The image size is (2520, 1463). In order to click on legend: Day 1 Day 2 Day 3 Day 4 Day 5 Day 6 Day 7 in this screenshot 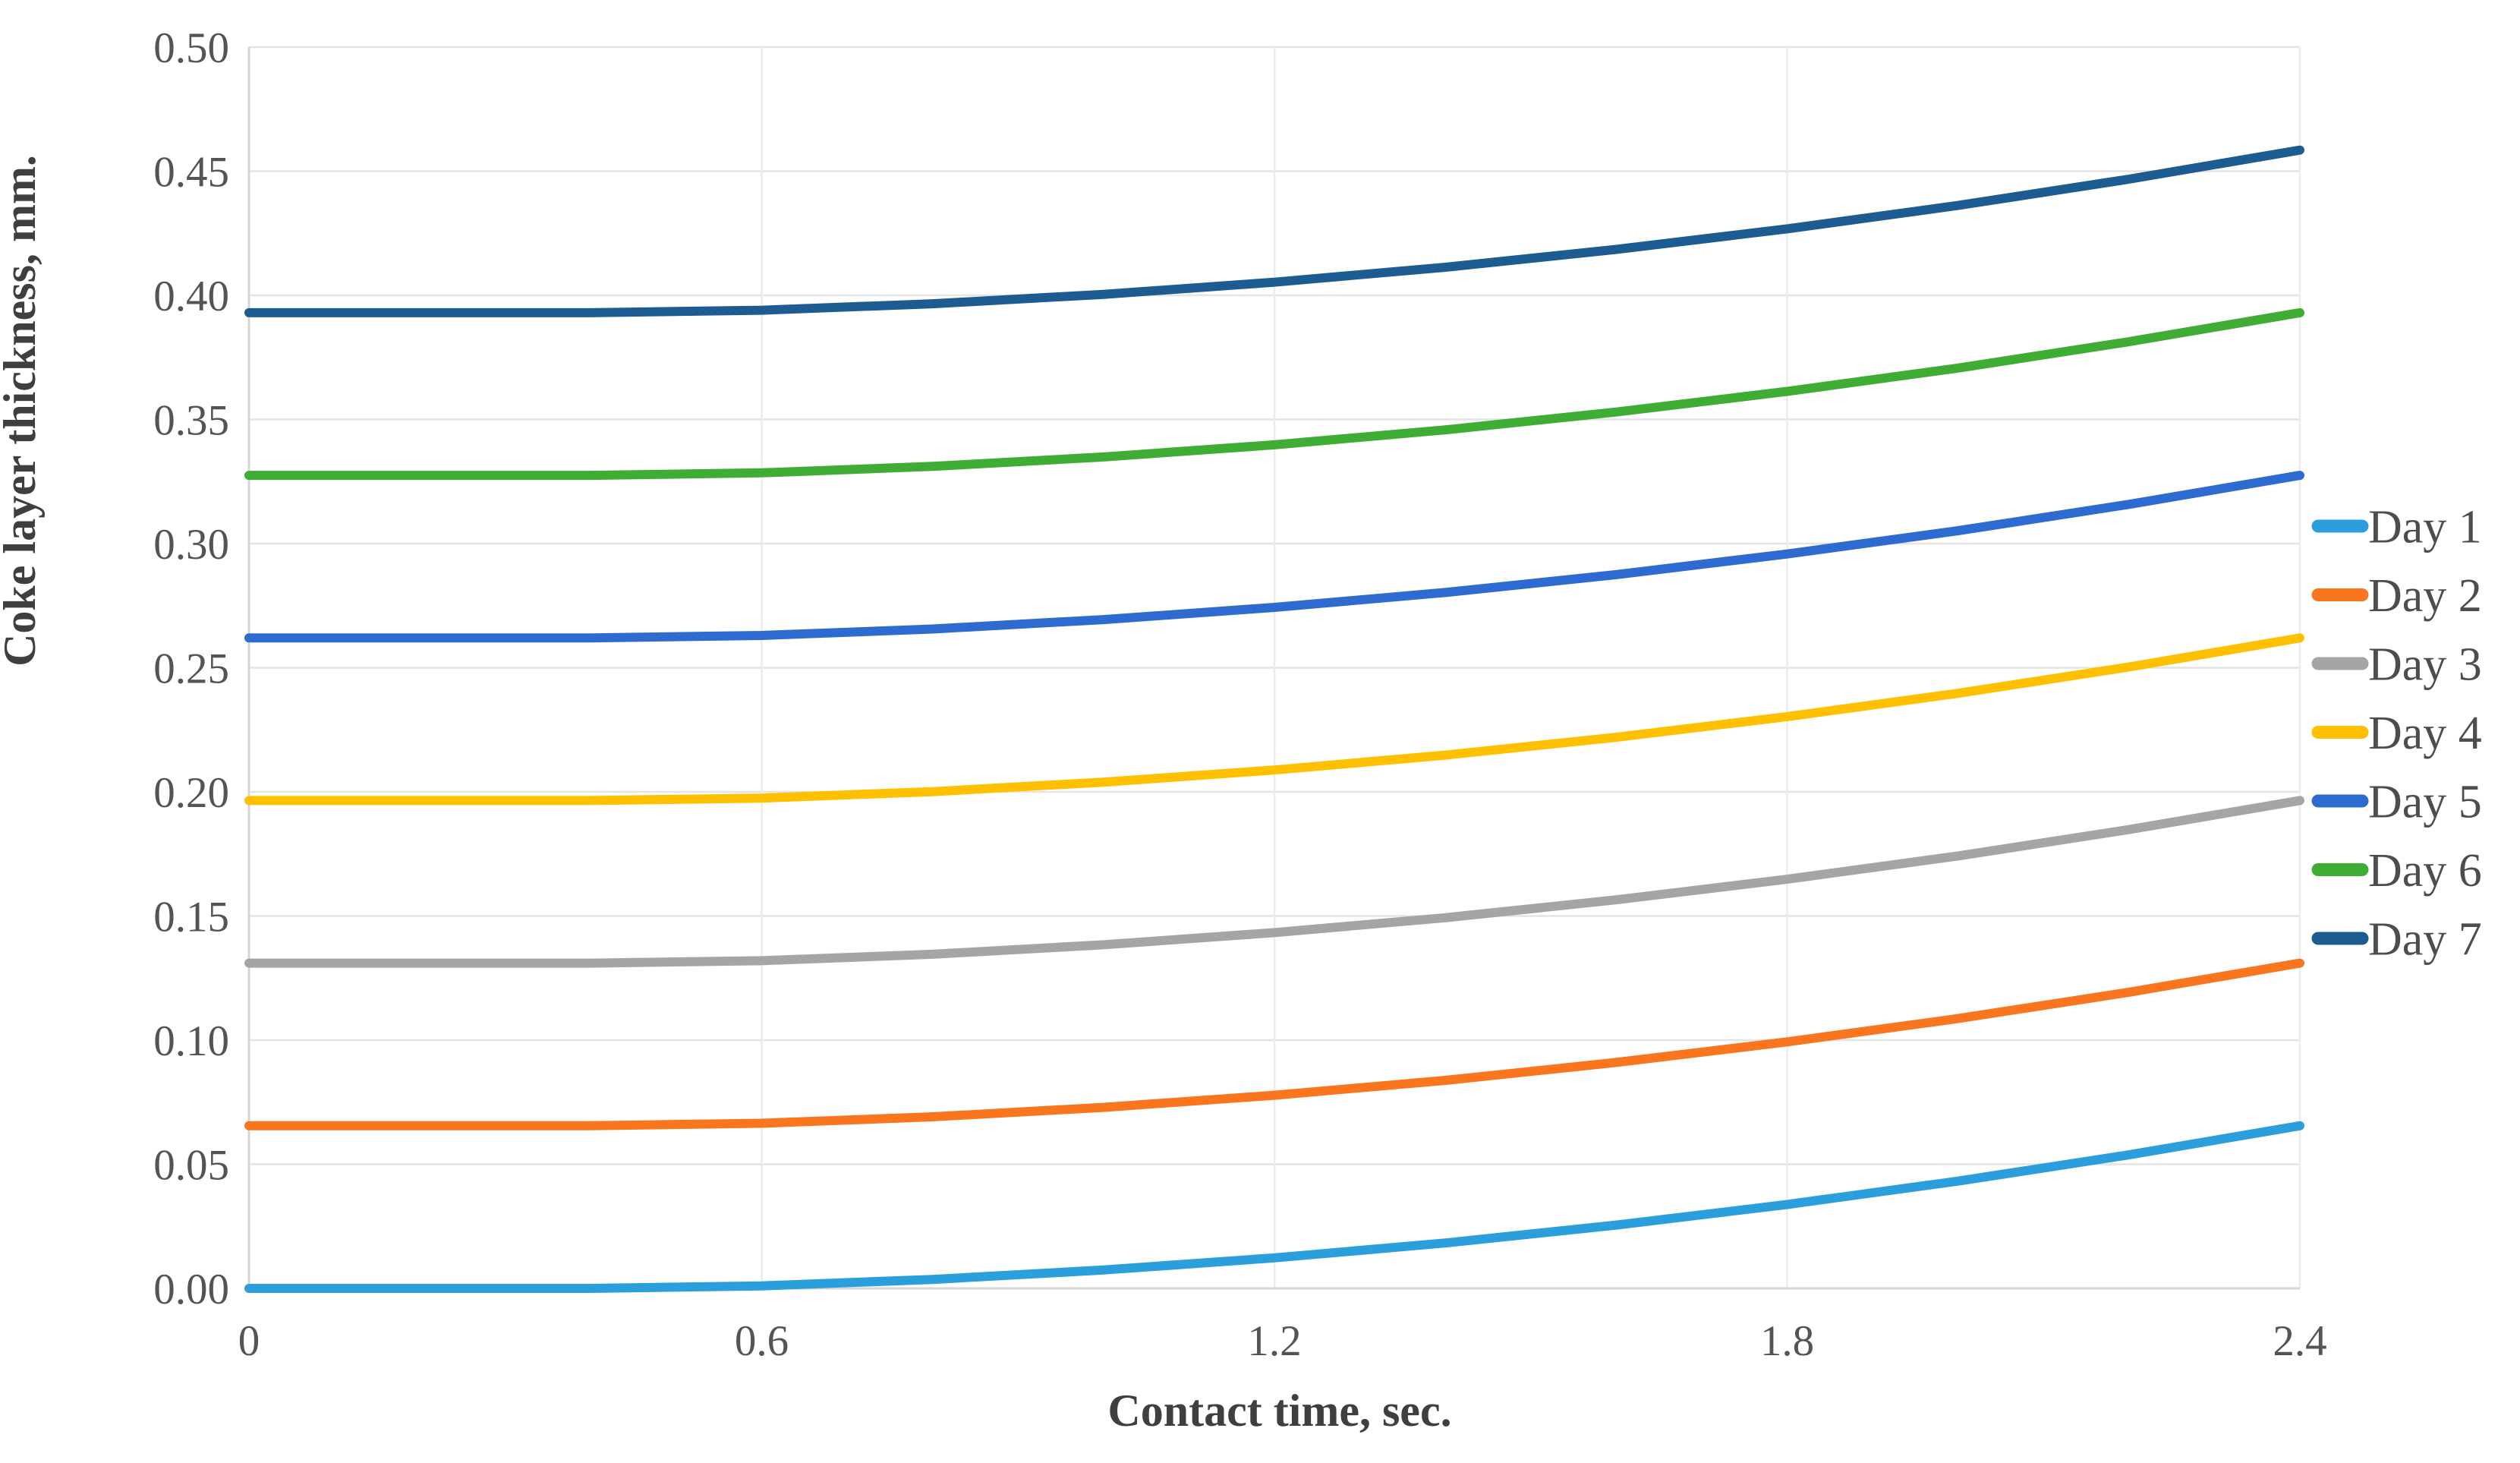, I will do `click(2396, 734)`.